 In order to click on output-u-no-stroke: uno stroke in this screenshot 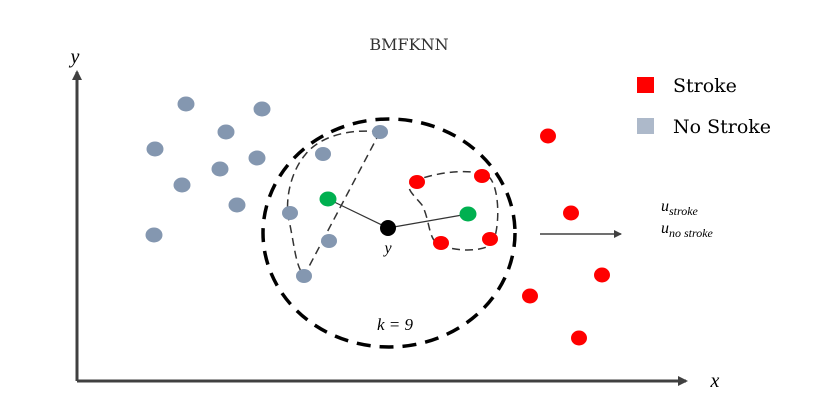, I will do `click(687, 230)`.